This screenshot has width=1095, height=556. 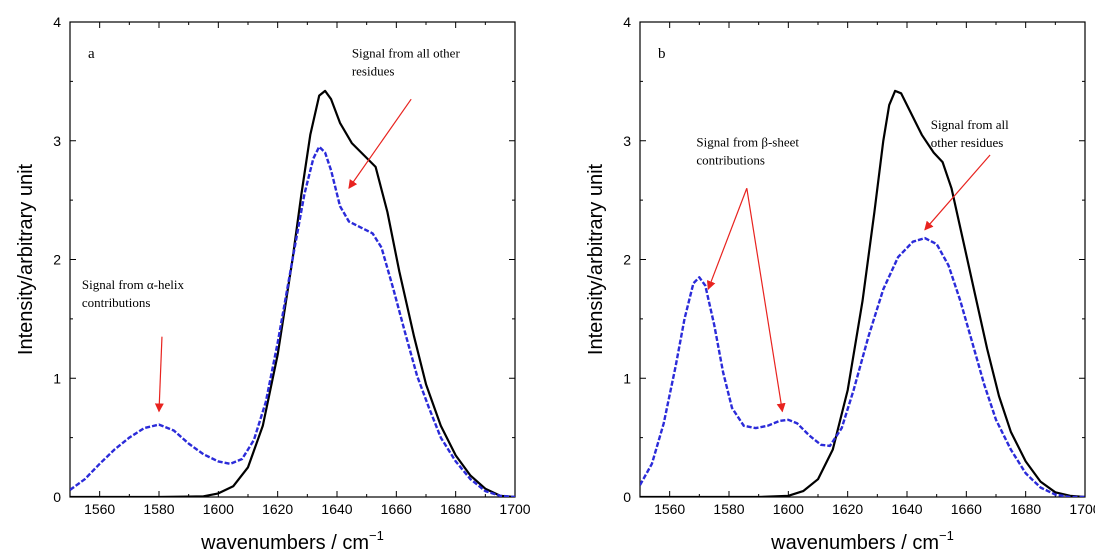 What do you see at coordinates (133, 284) in the screenshot?
I see `annotation-text: Signal from α-helix` at bounding box center [133, 284].